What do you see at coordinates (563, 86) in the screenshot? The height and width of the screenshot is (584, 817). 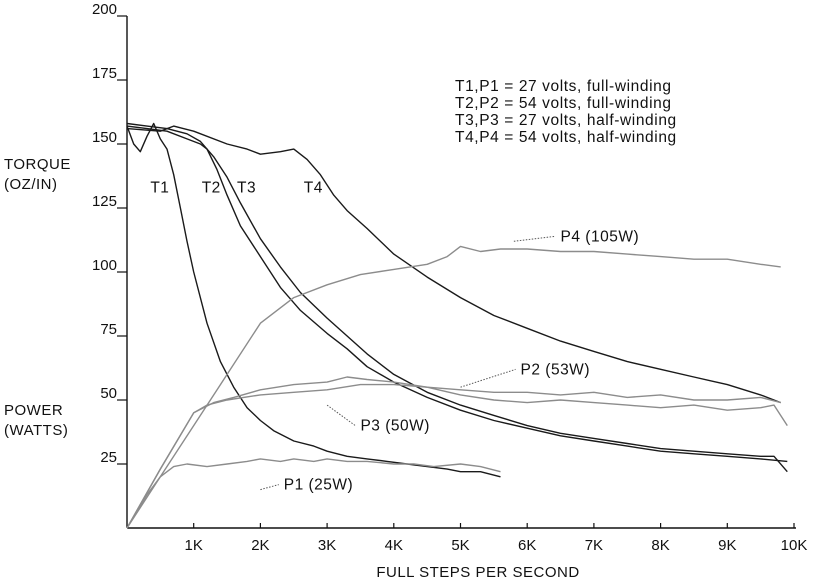 I see `legend-entry-1: T1,P1 = 27 volts, full-winding` at bounding box center [563, 86].